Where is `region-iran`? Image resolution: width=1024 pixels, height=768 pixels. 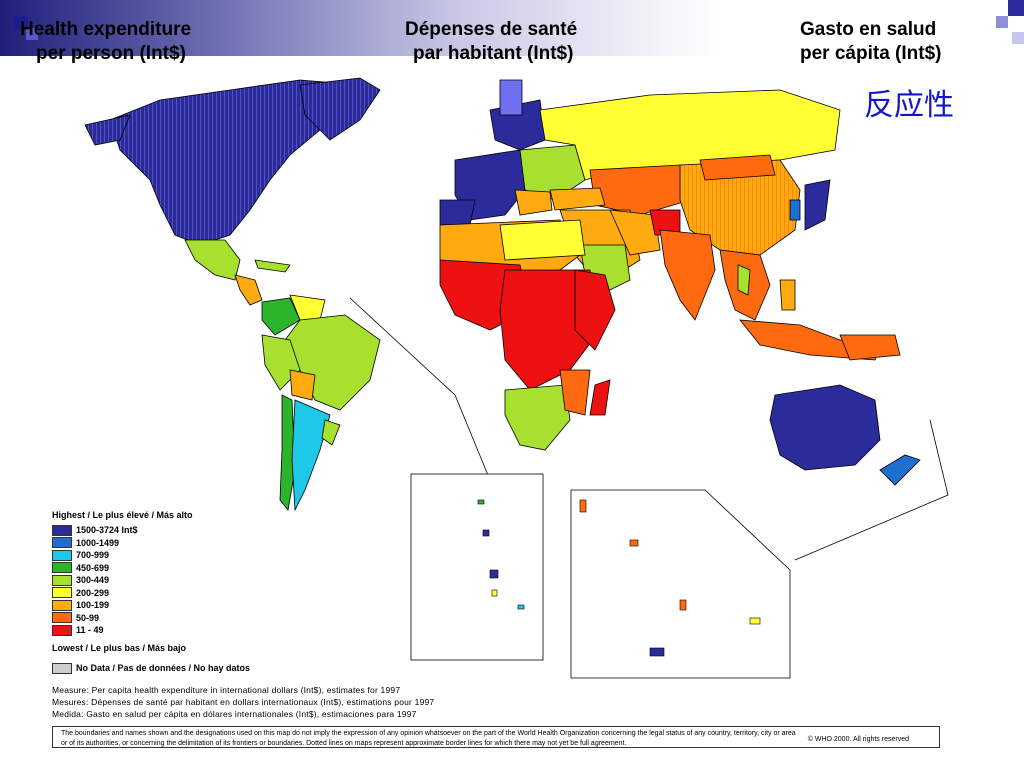
region-iran is located at coordinates (635, 232).